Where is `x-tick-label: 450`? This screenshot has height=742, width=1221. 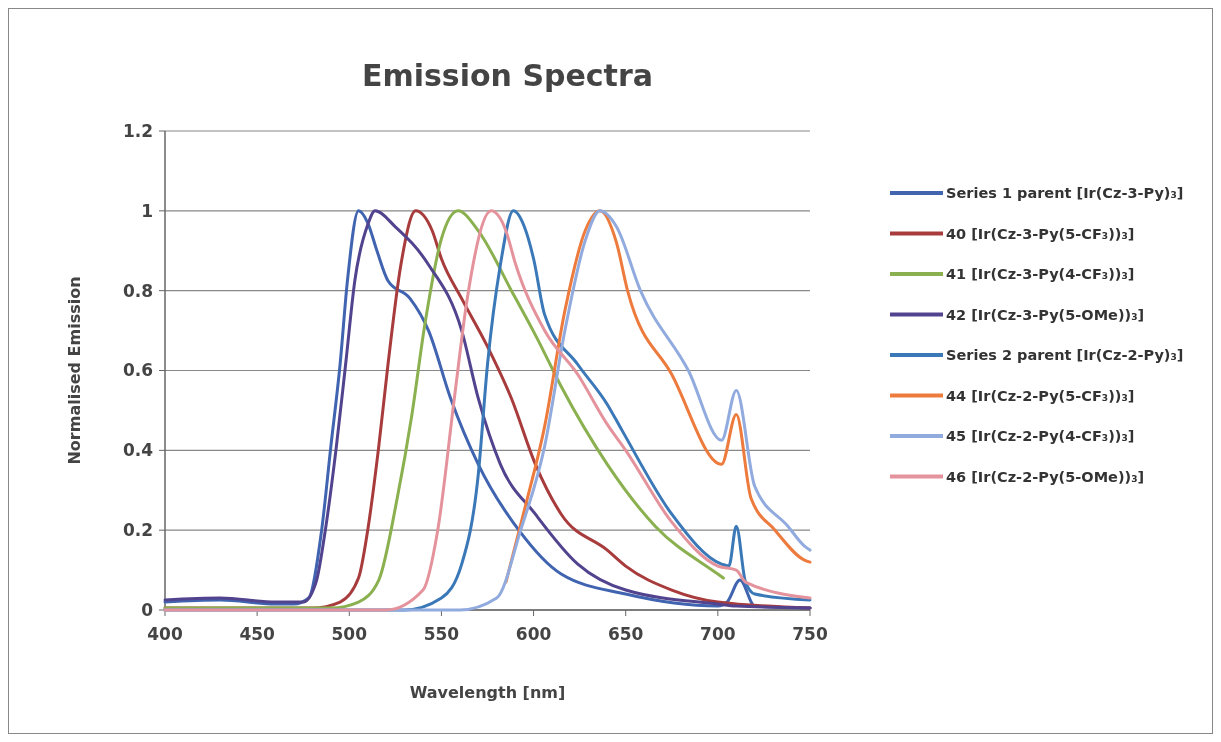
x-tick-label: 450 is located at coordinates (257, 634).